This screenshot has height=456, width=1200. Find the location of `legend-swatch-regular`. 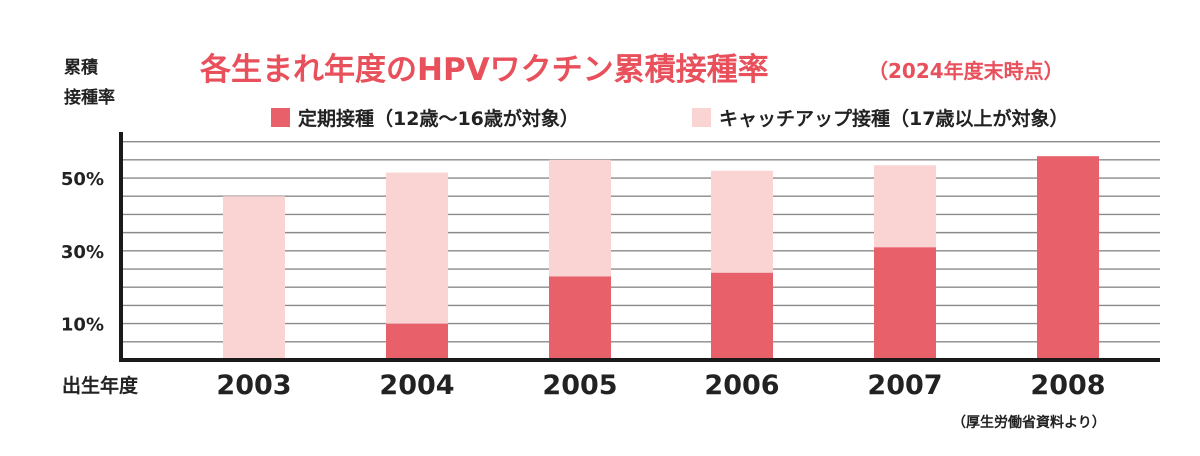

legend-swatch-regular is located at coordinates (280, 117).